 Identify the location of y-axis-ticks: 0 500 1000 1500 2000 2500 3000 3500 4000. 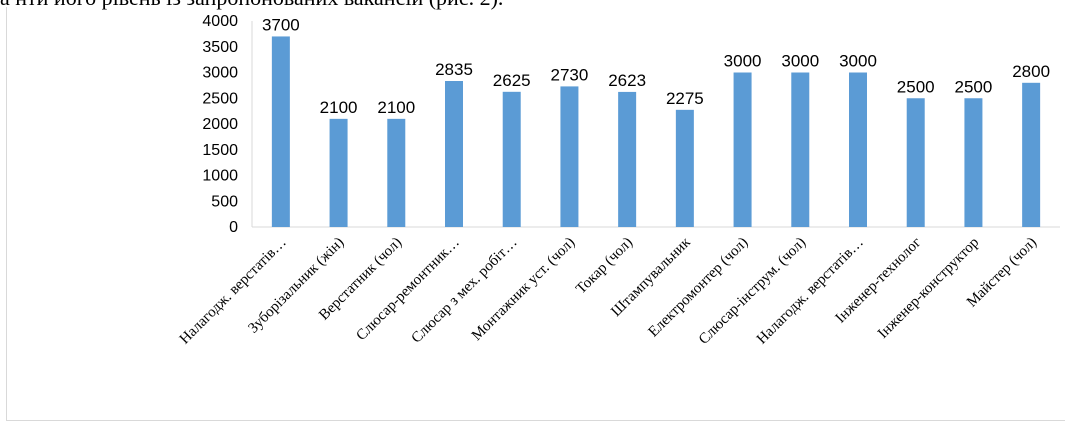
(220, 124).